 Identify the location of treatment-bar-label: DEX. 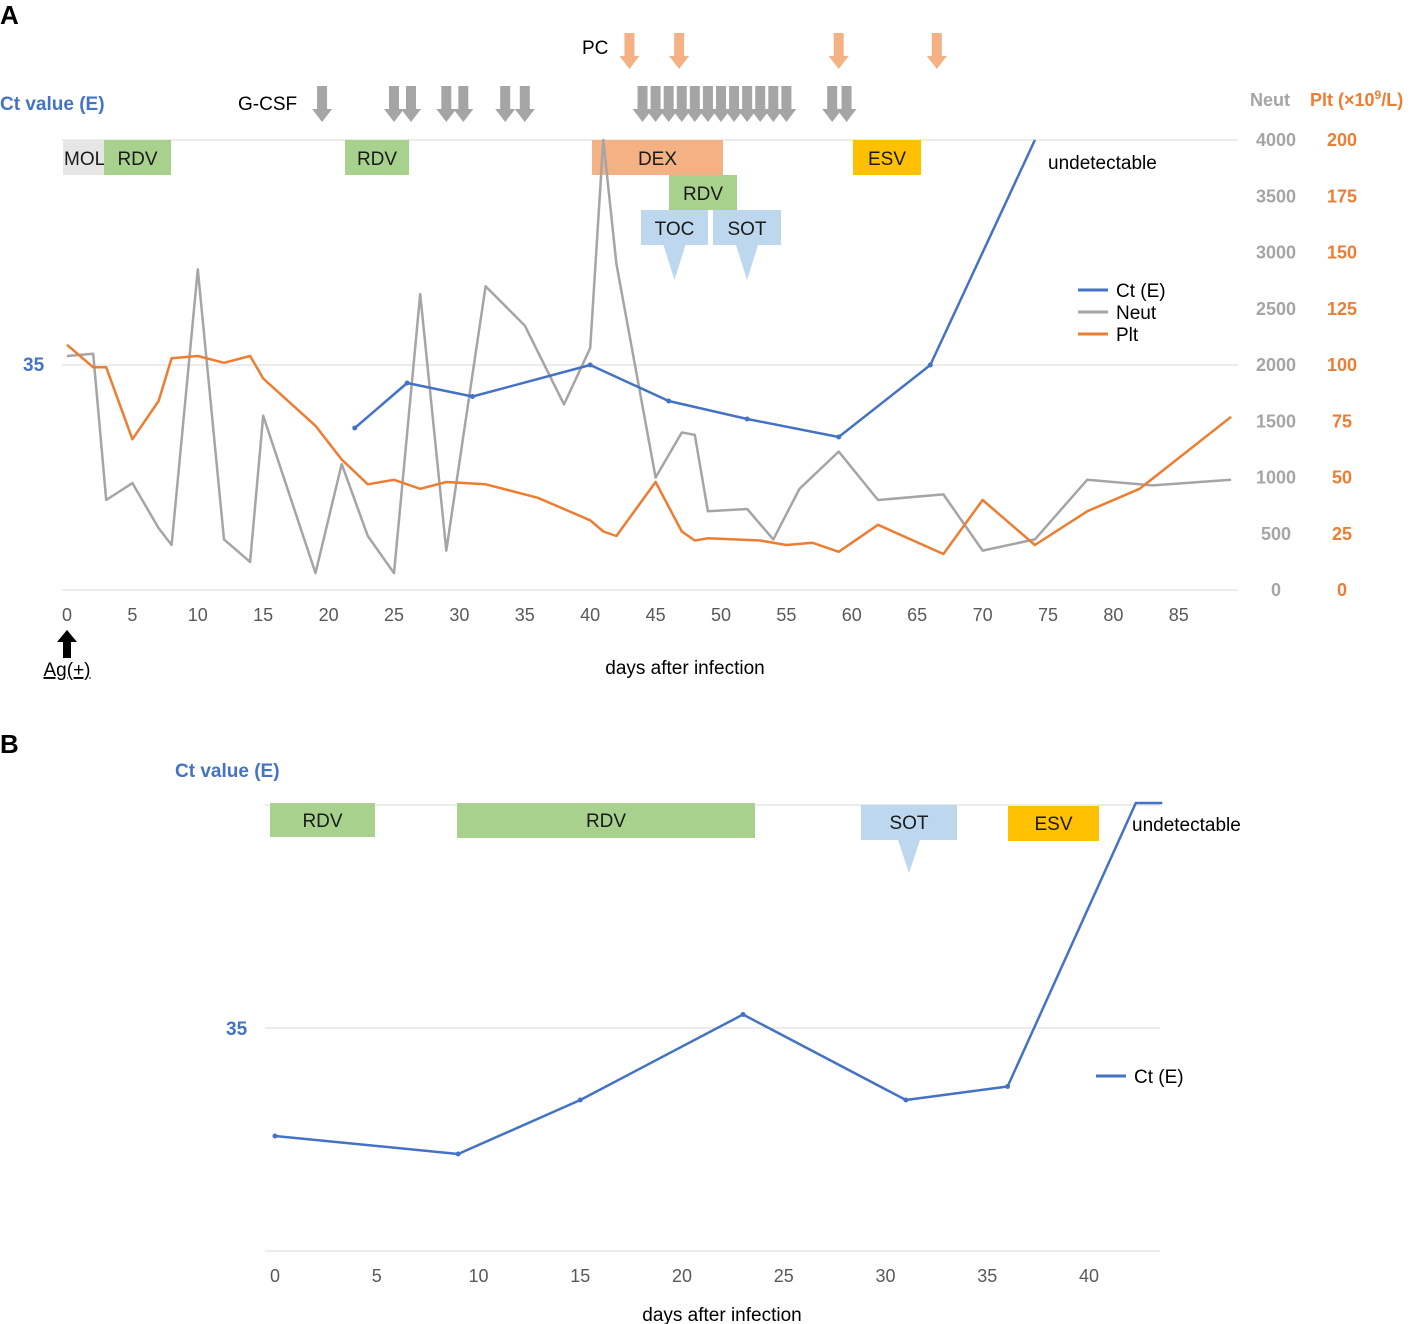
(657, 159).